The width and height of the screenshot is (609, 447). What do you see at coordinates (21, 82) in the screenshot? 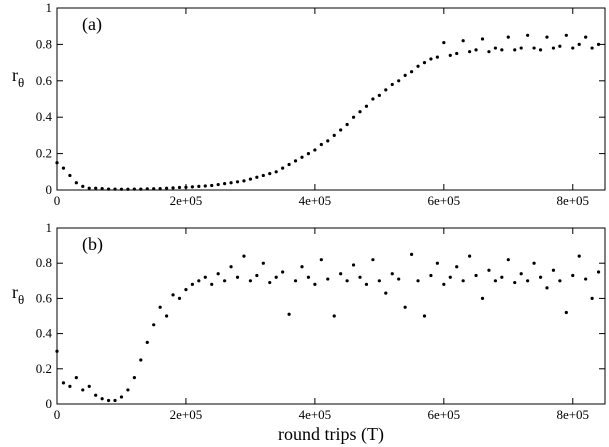
I see `y-axis-label-sub: θ` at bounding box center [21, 82].